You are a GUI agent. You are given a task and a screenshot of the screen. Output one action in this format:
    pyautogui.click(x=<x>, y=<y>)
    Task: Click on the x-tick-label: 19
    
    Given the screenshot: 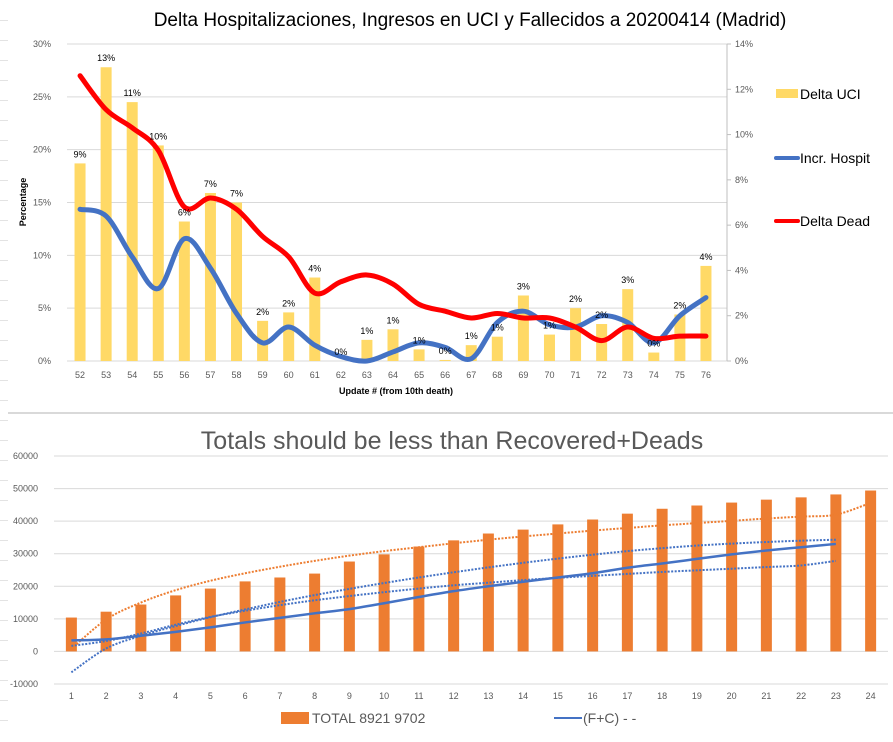 What is the action you would take?
    pyautogui.click(x=697, y=696)
    